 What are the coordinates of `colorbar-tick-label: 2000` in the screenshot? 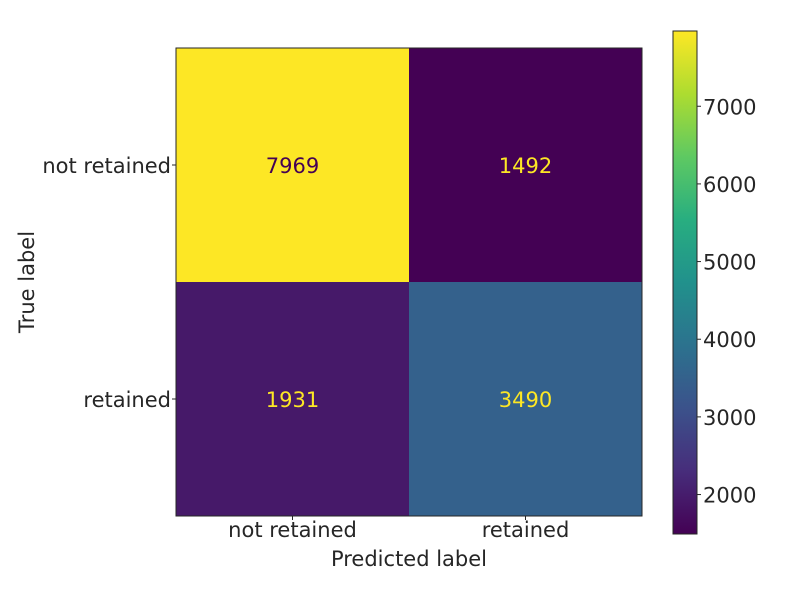 It's located at (729, 496).